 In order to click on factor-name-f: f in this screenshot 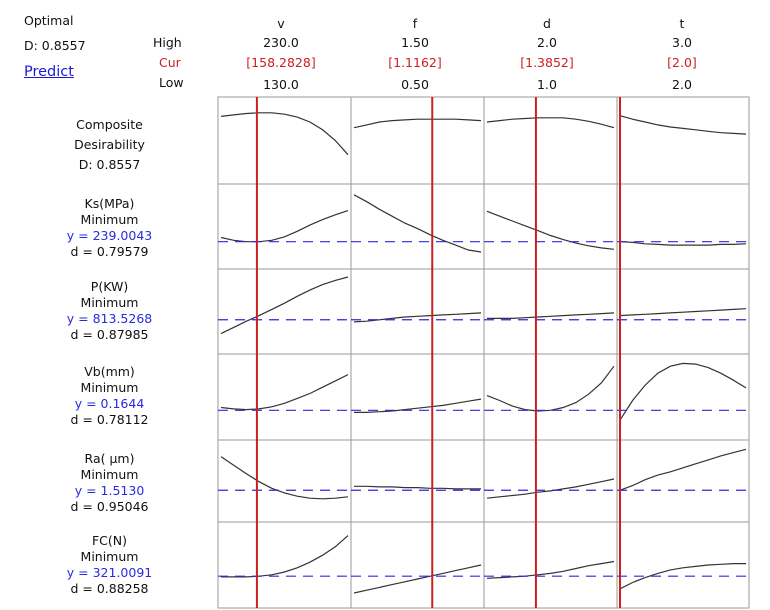, I will do `click(415, 23)`.